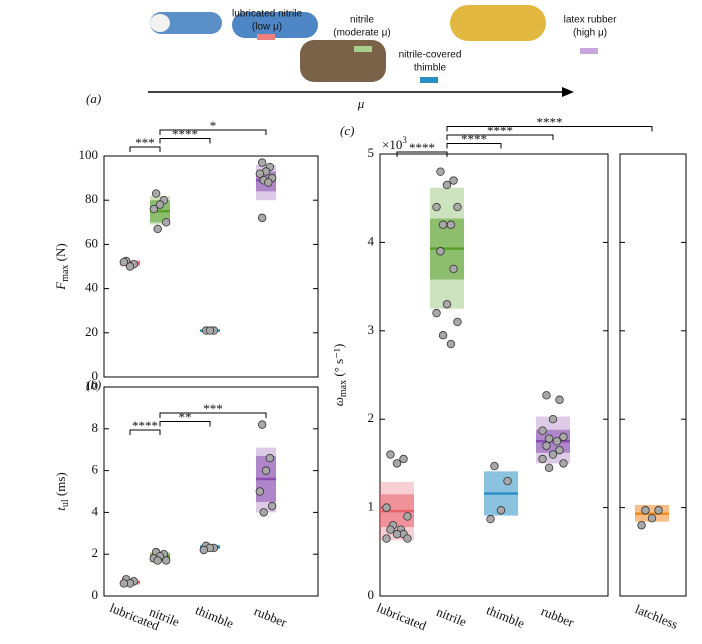  I want to click on y-tick-label: 3, so click(371, 329).